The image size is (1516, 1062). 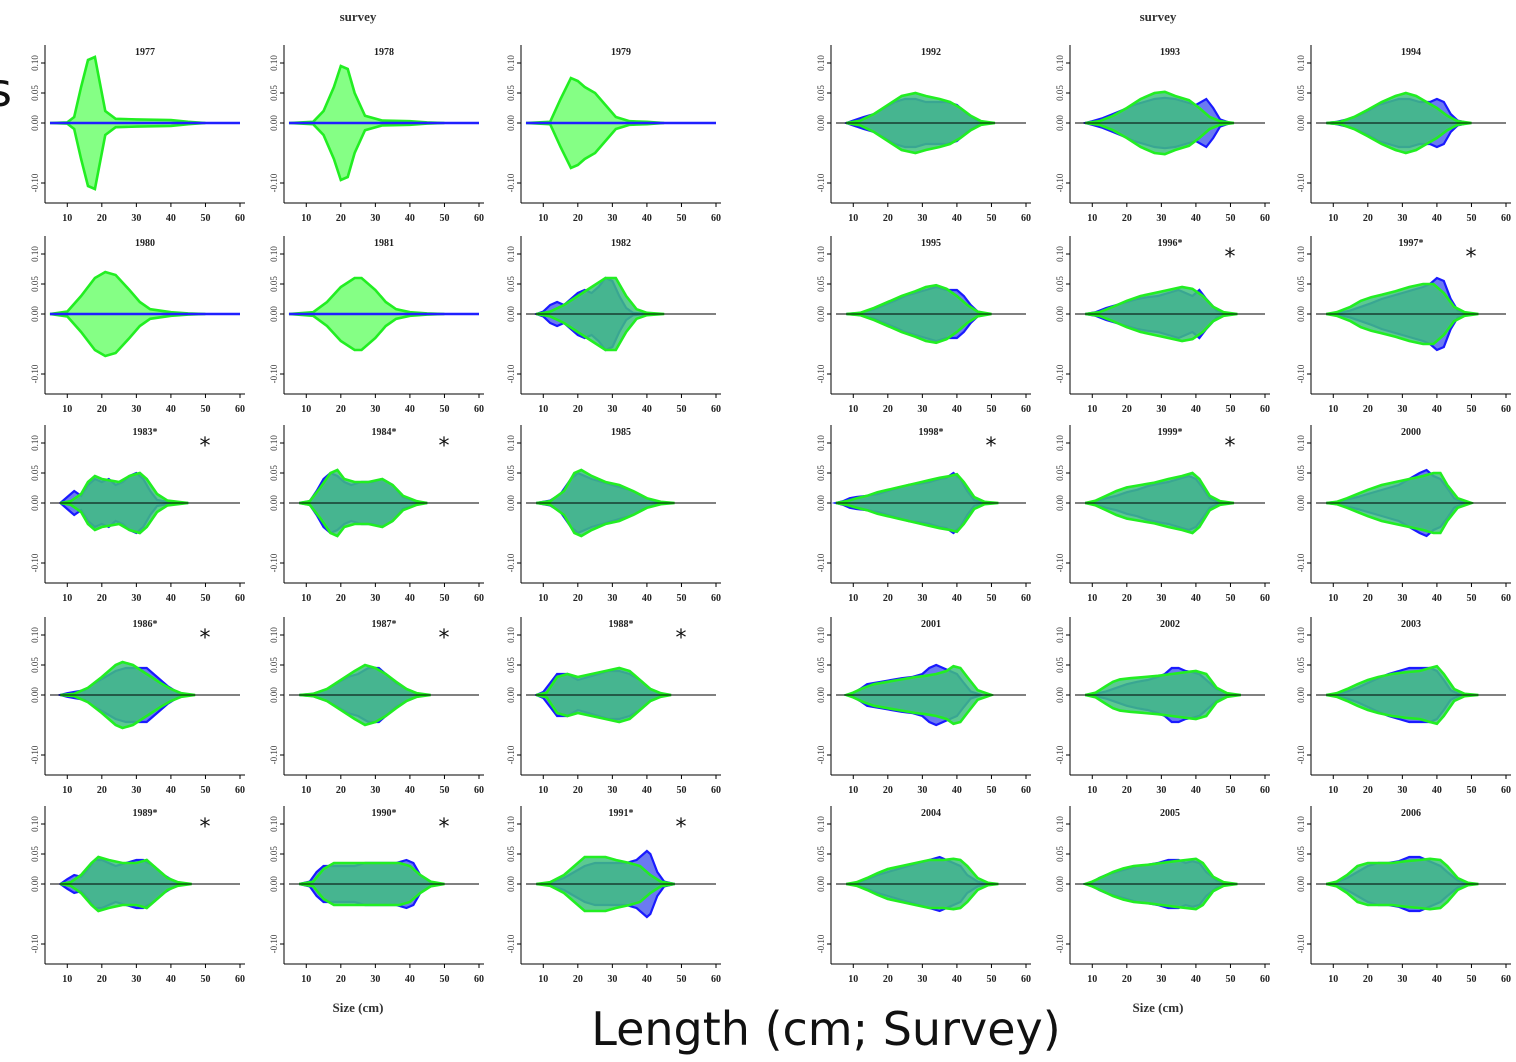 What do you see at coordinates (137, 134) in the screenshot?
I see `panel-1977: 0.10 0.05 0.00 -0.10 10 20 30 40 50 60 1977` at bounding box center [137, 134].